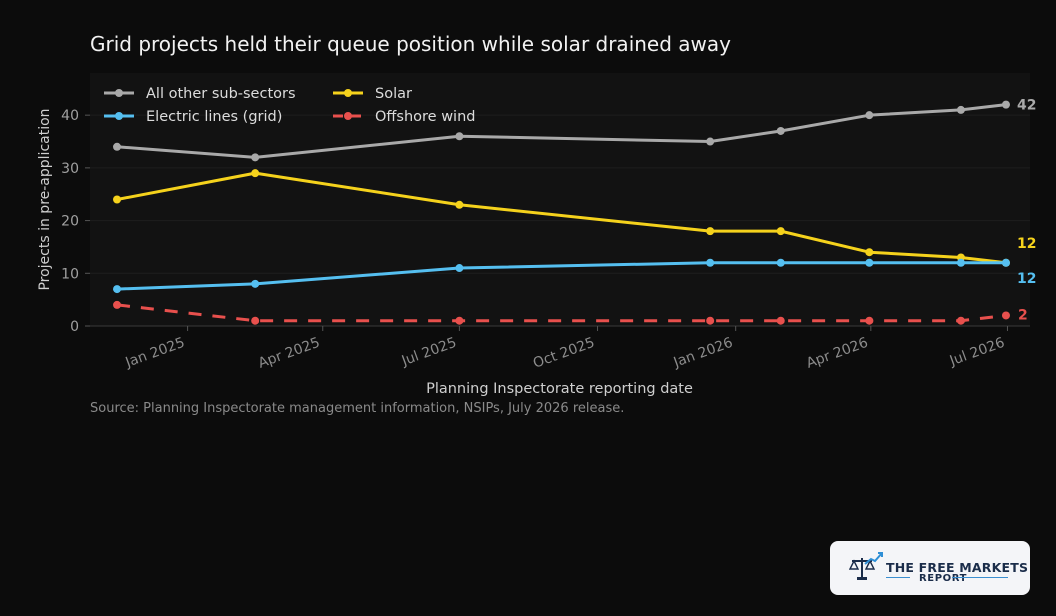  I want to click on scales-of-justice-icon, so click(866, 566).